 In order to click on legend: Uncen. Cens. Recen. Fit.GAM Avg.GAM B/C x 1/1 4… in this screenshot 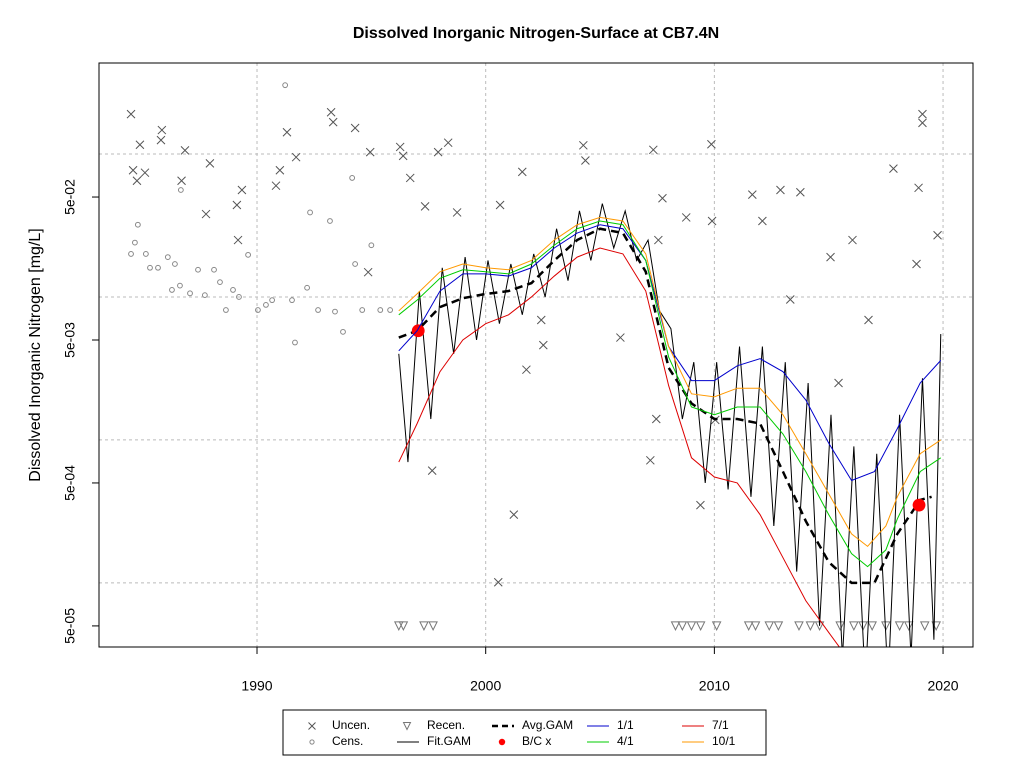, I will do `click(524, 732)`.